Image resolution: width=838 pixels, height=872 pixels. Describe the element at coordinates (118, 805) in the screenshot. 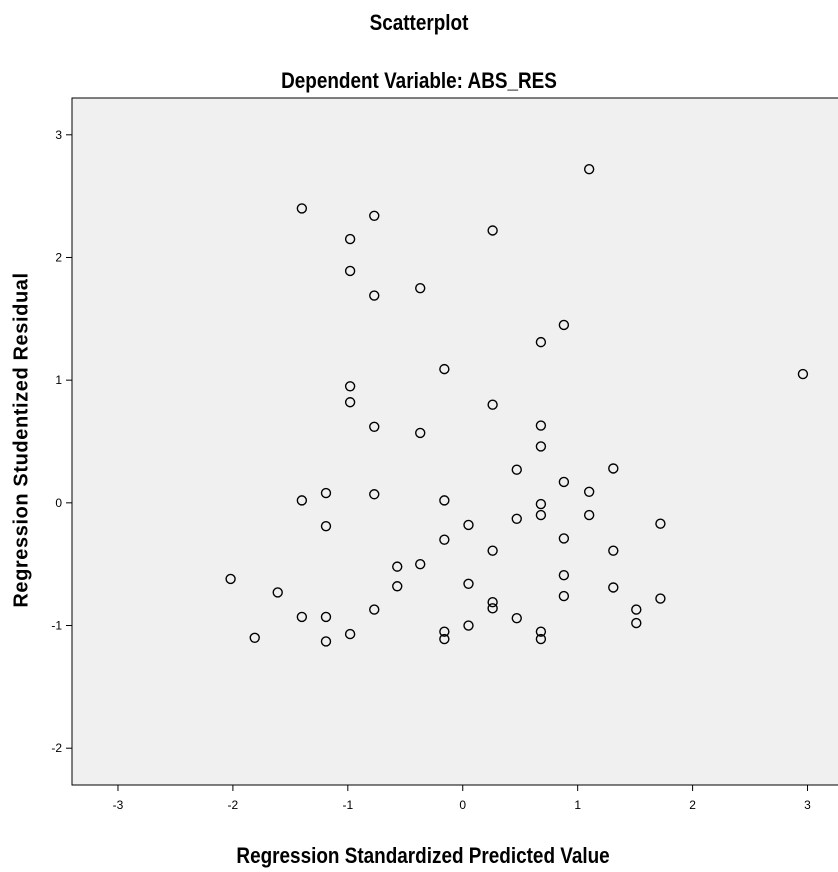

I see `x-tick-label: -3` at that location.